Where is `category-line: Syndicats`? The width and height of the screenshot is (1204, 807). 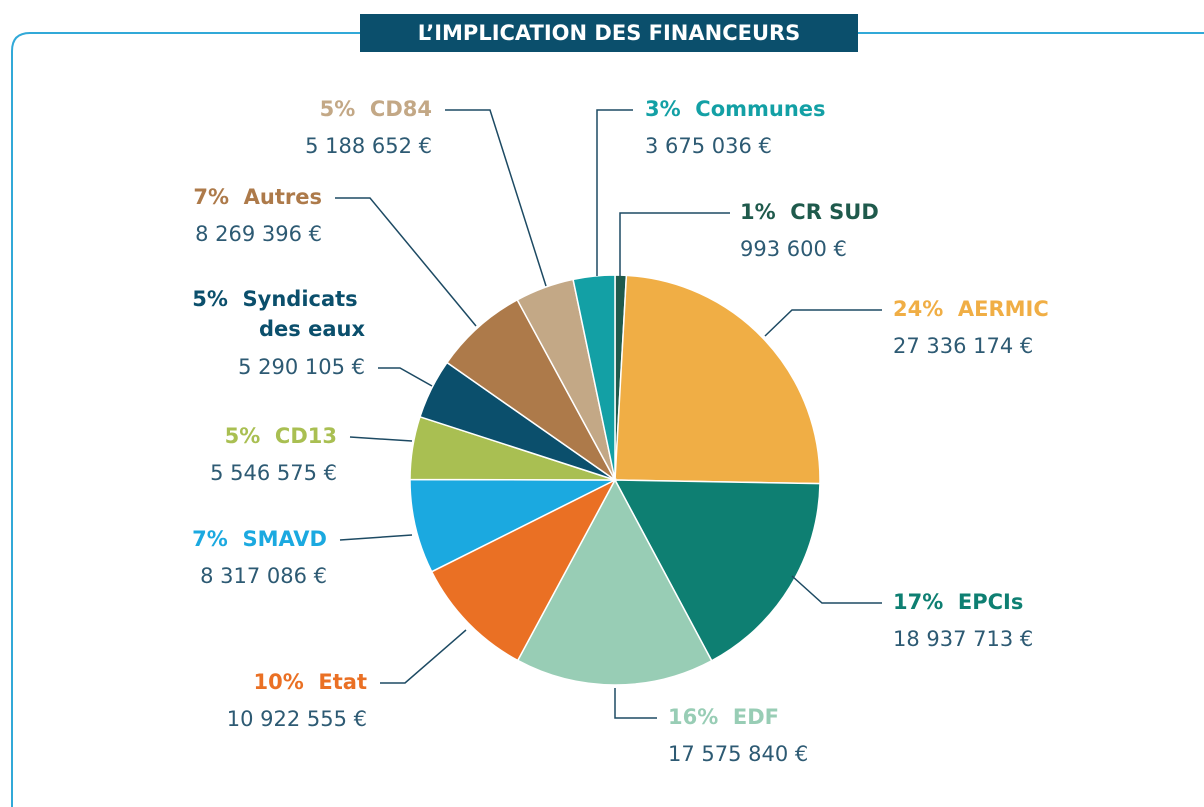 category-line: Syndicats is located at coordinates (304, 299).